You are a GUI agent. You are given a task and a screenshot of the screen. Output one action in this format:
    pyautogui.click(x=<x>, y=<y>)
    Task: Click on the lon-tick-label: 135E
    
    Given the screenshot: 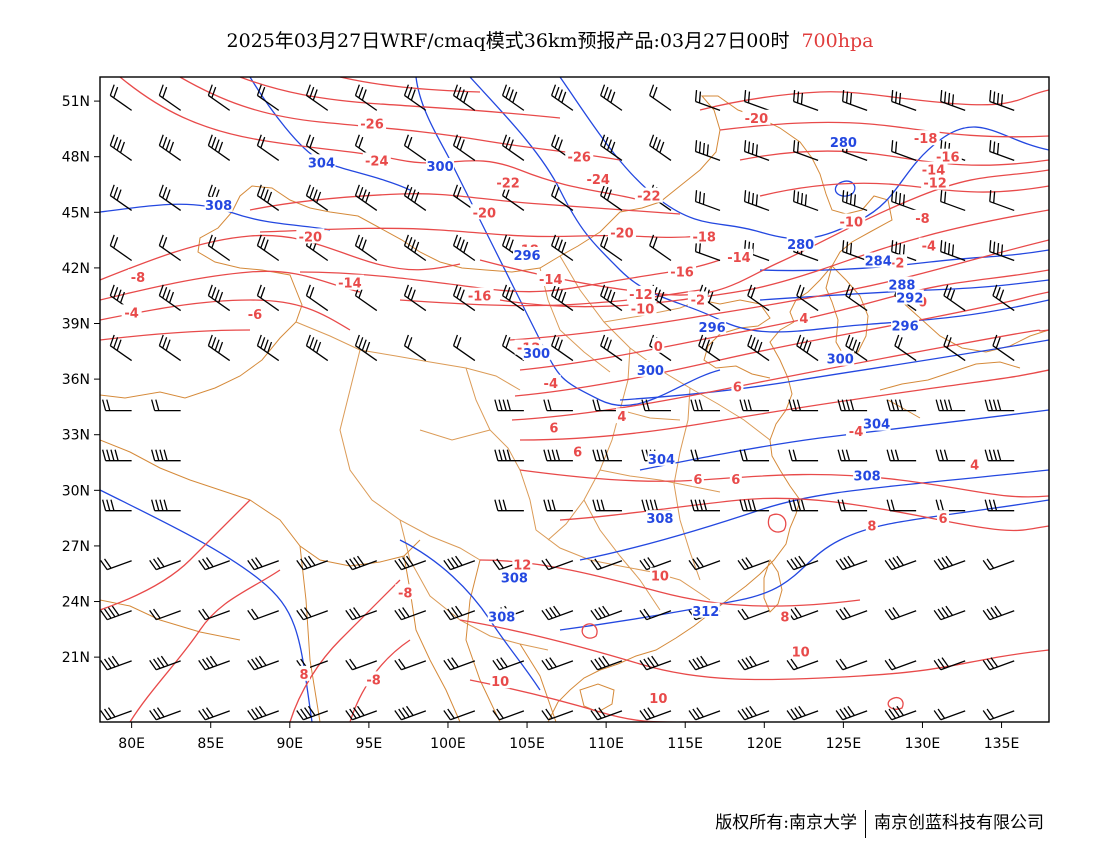 What is the action you would take?
    pyautogui.click(x=1002, y=744)
    